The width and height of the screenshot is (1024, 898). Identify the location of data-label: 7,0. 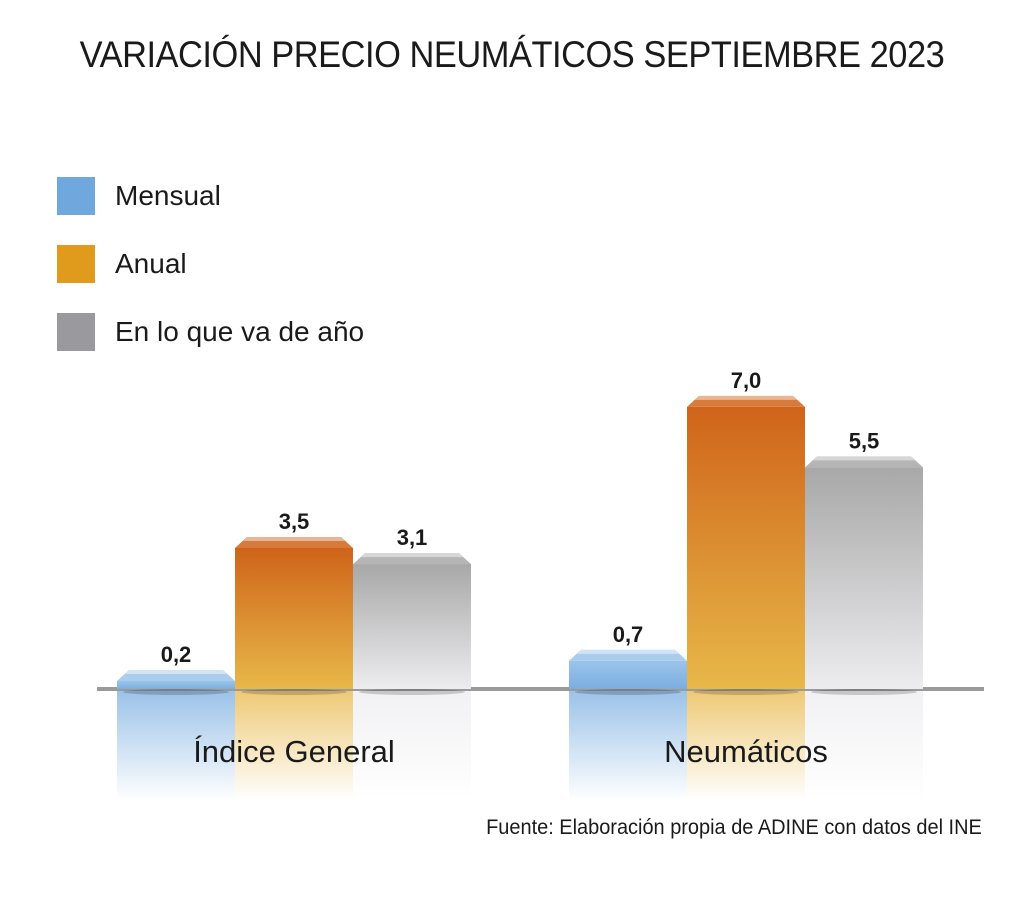
(746, 380).